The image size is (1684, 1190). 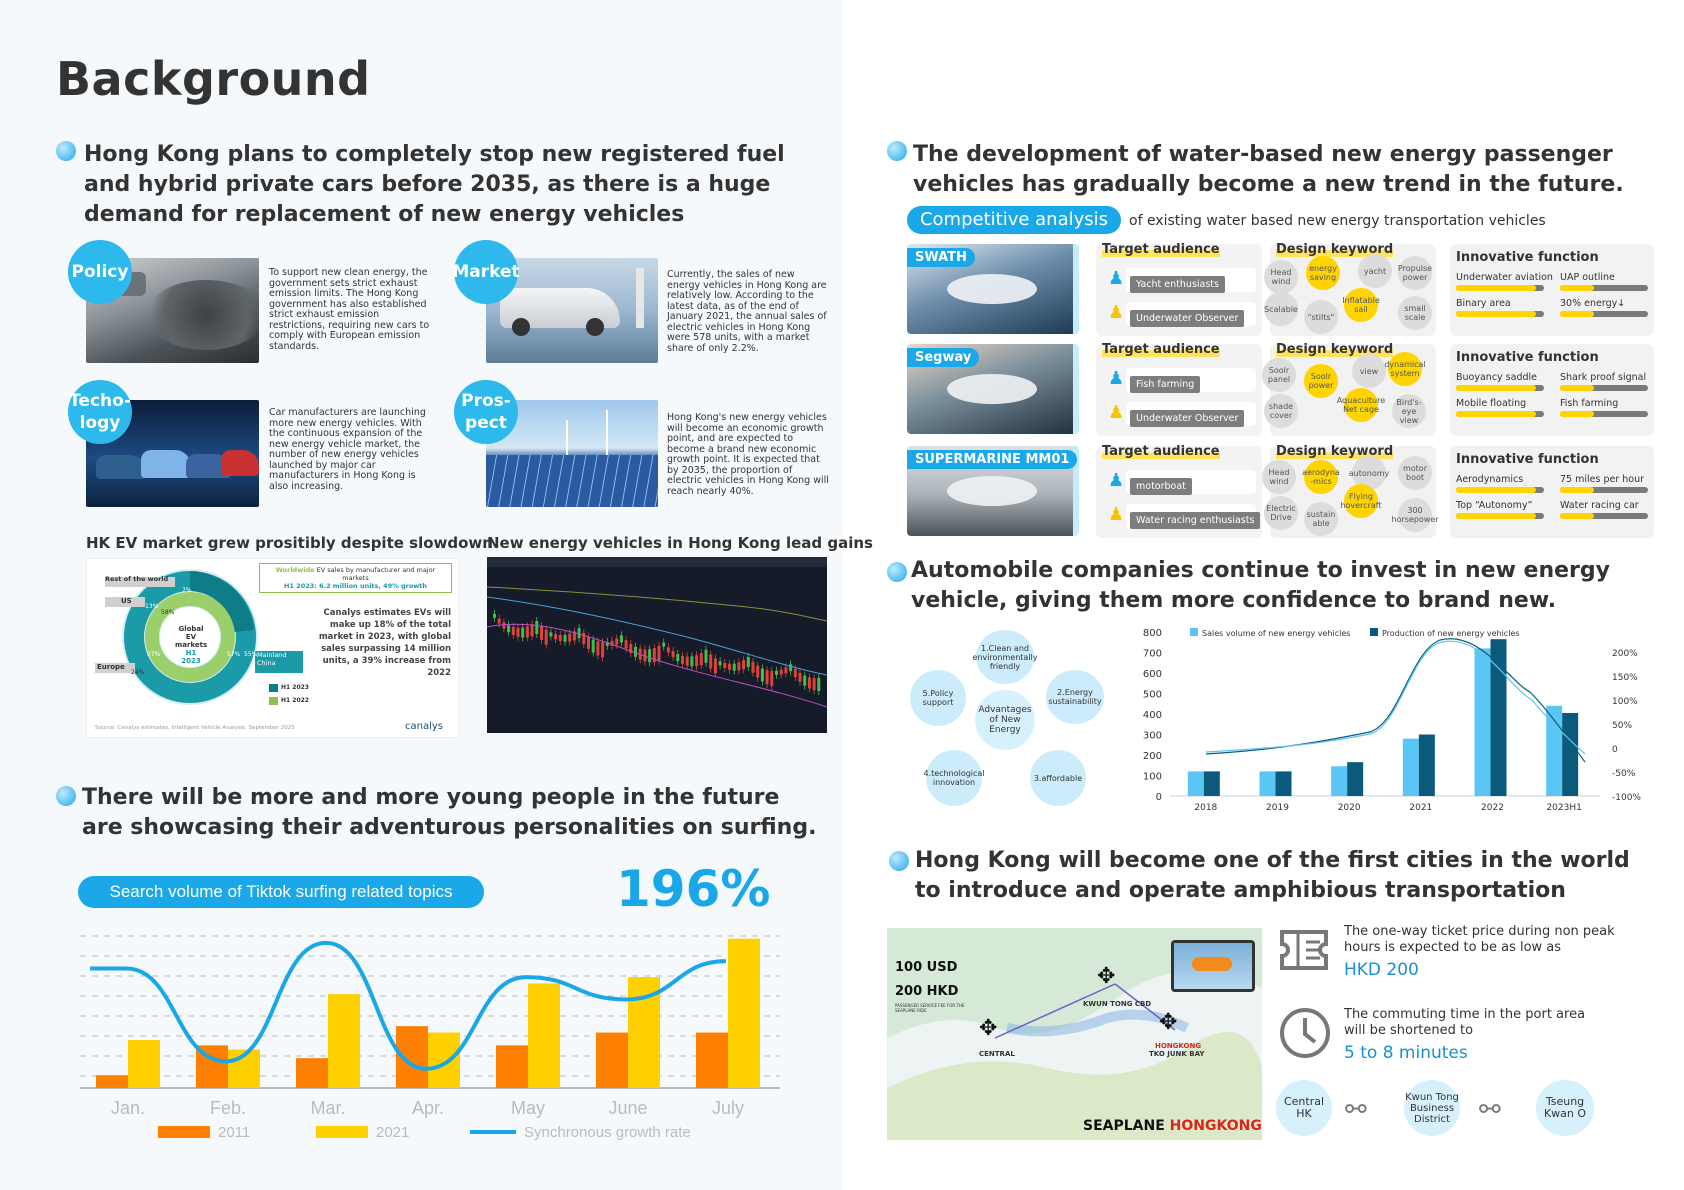 What do you see at coordinates (926, 967) in the screenshot?
I see `price-usd: 100 USD` at bounding box center [926, 967].